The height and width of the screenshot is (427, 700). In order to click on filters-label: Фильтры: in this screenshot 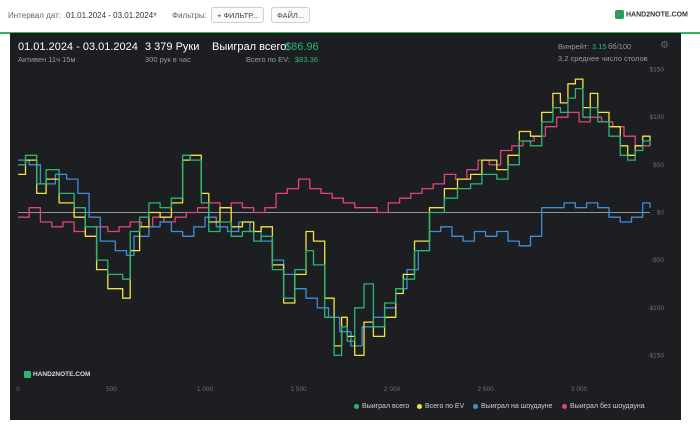, I will do `click(189, 15)`.